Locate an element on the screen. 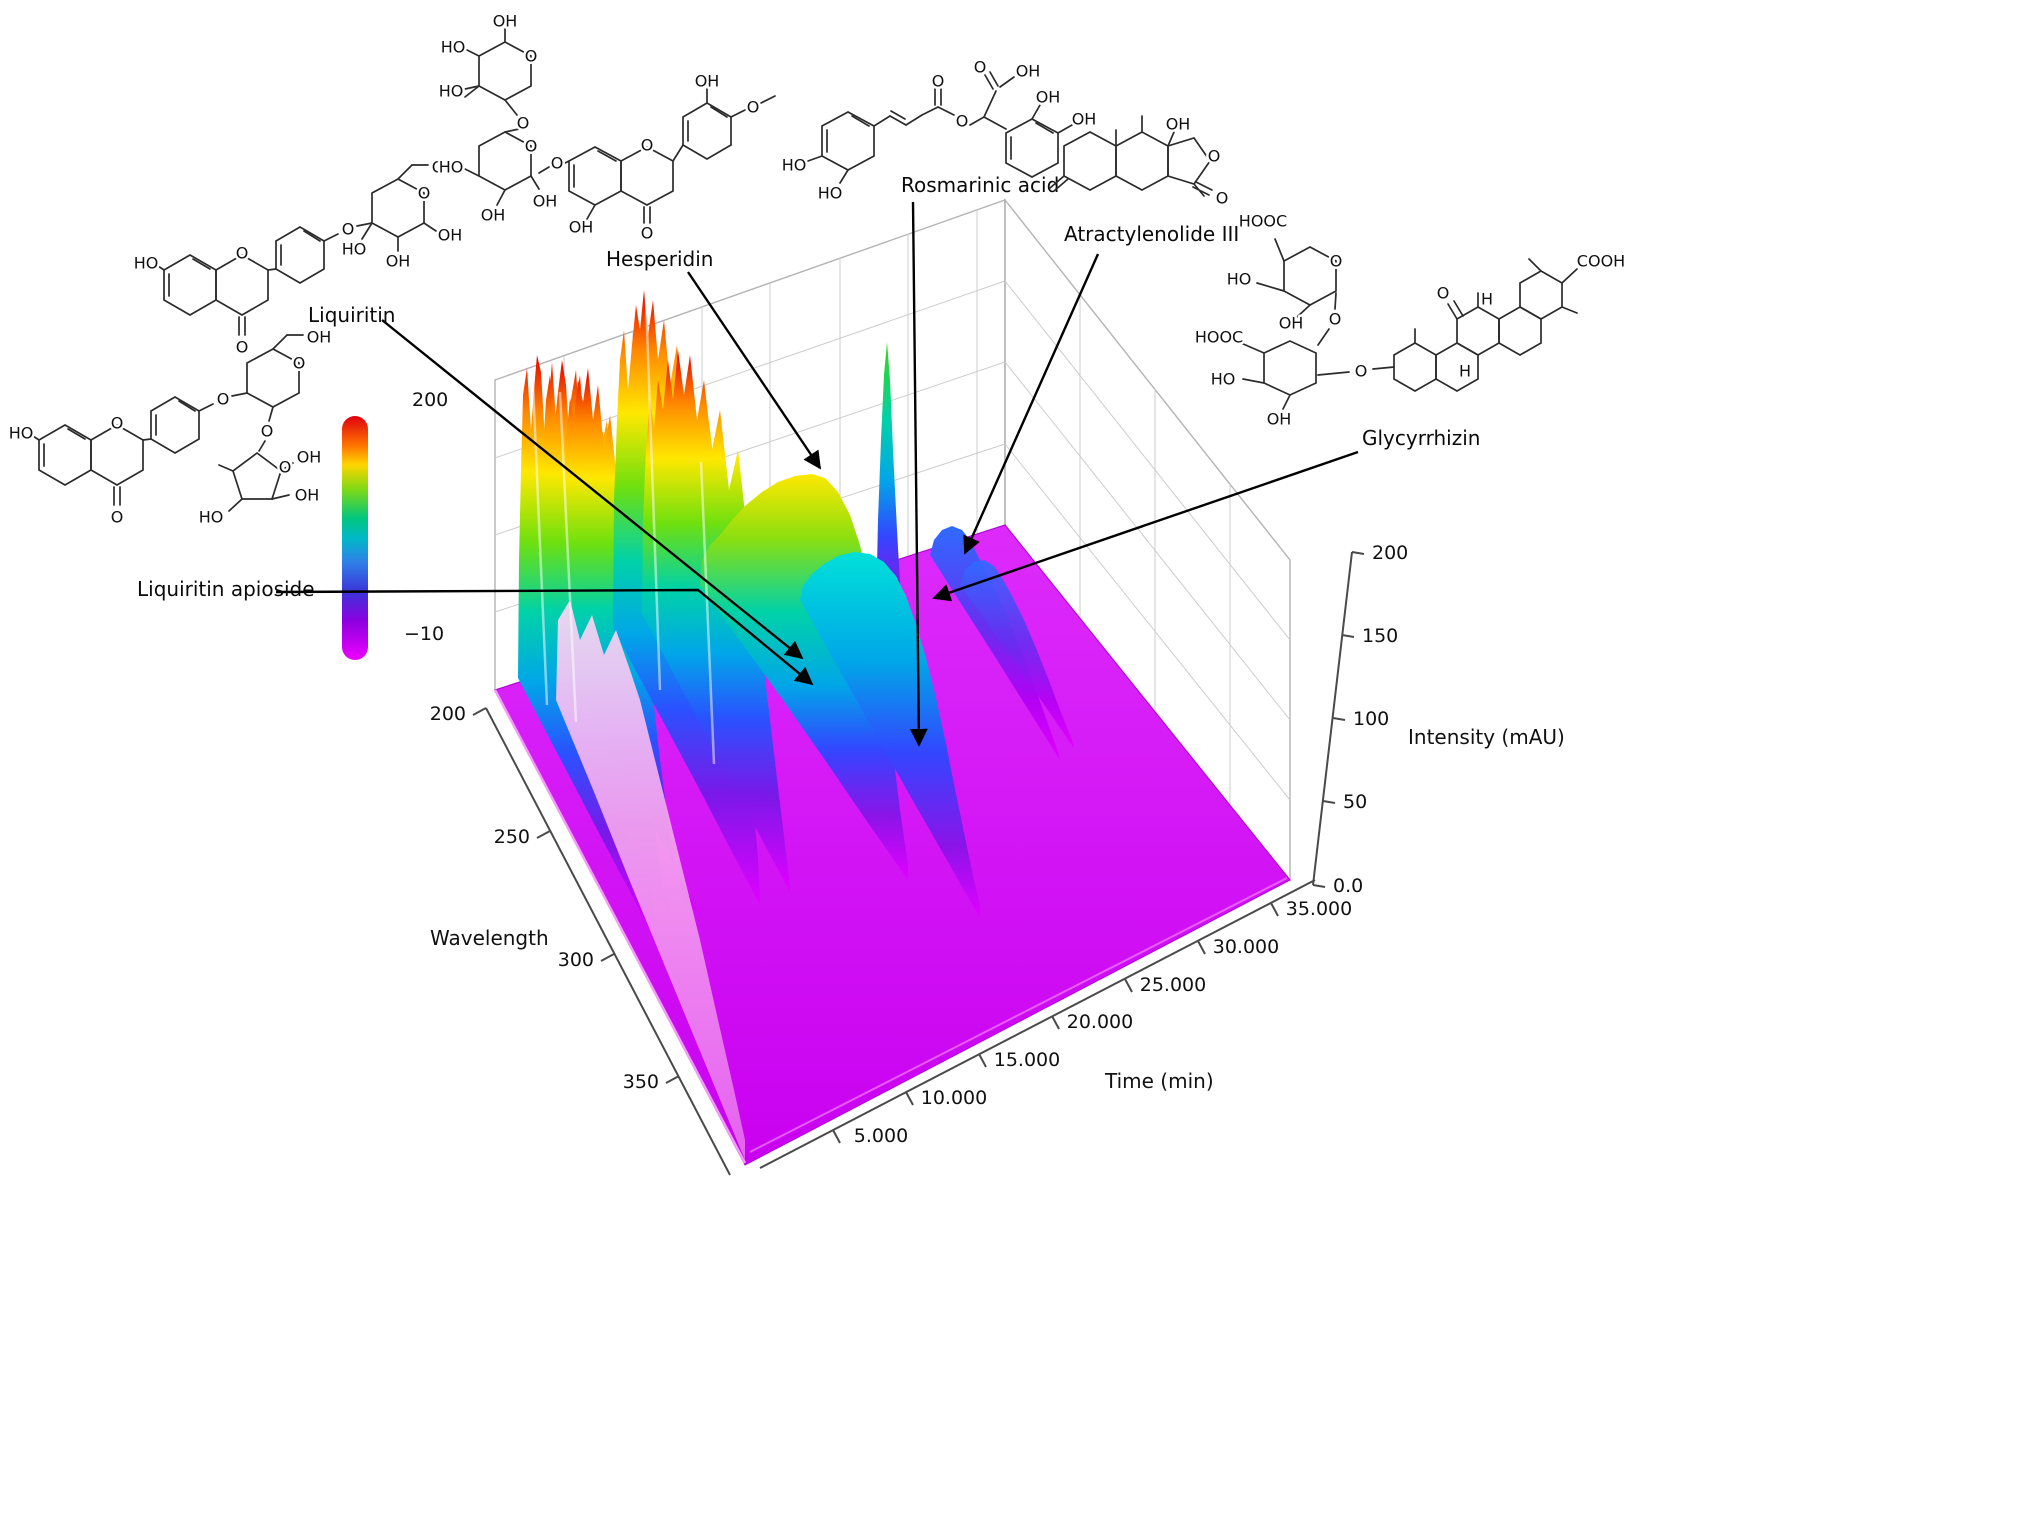 Image resolution: width=2031 pixels, height=1533 pixels. label-glycyrrhizin: Glycyrrhizin is located at coordinates (1421, 438).